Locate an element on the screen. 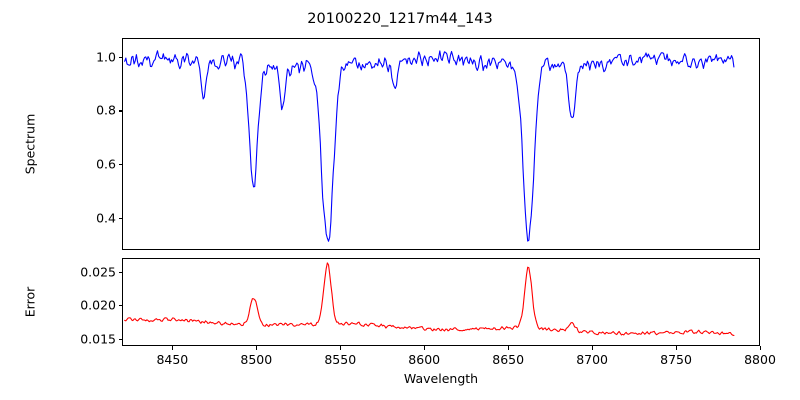 The image size is (800, 400). x-tick-label: 8450 is located at coordinates (172, 359).